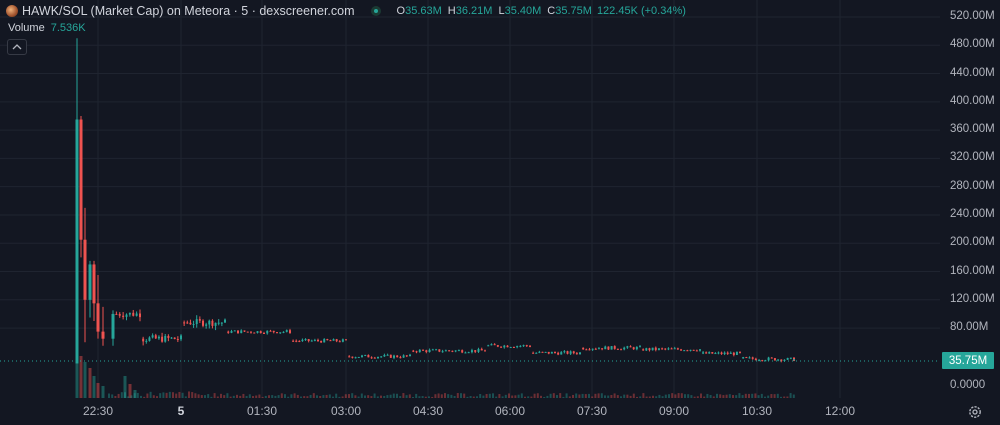 The image size is (1000, 425). What do you see at coordinates (346, 411) in the screenshot?
I see `time-tick-label: 03:00` at bounding box center [346, 411].